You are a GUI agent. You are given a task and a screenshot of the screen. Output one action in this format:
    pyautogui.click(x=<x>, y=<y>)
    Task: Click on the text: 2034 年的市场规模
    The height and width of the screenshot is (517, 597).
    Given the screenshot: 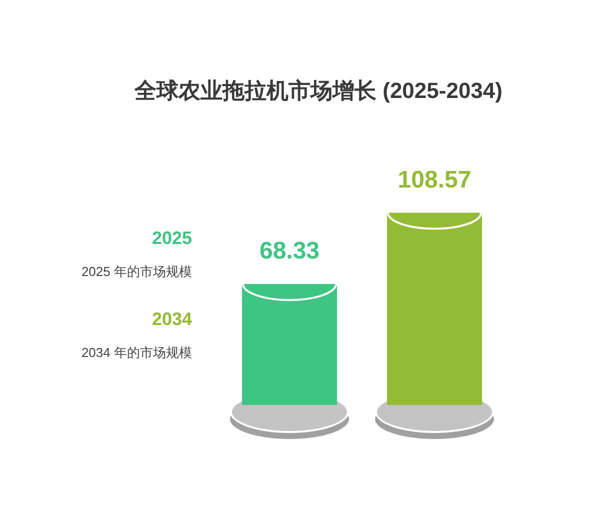 What is the action you would take?
    pyautogui.click(x=136, y=353)
    